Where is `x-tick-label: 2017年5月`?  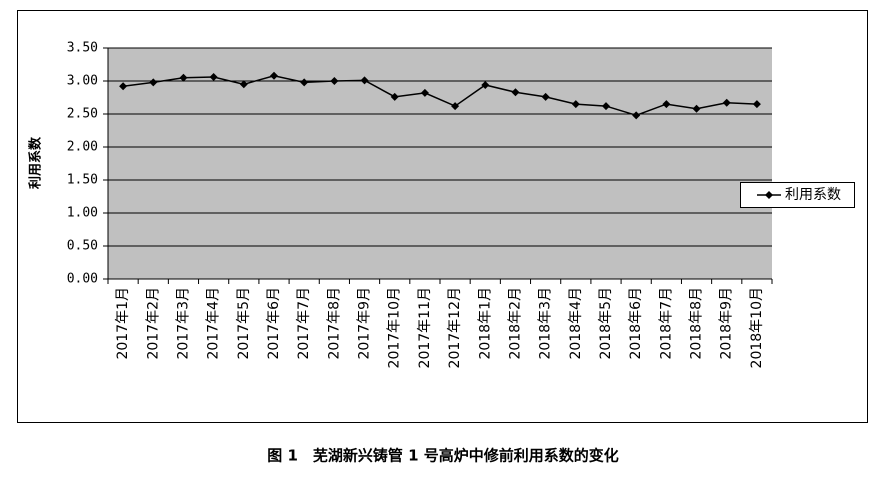
x-tick-label: 2017年5月 is located at coordinates (244, 323).